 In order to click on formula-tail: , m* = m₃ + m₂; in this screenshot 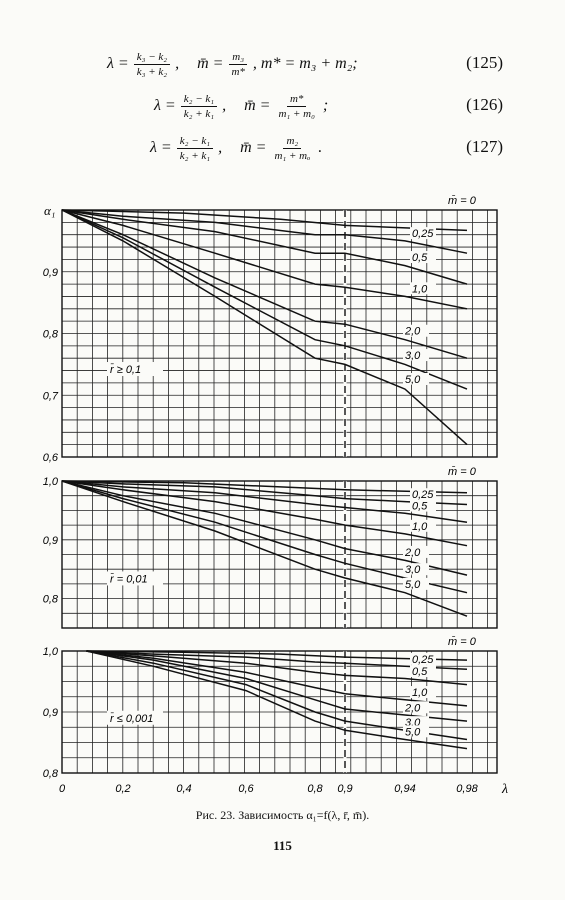, I will do `click(305, 63)`.